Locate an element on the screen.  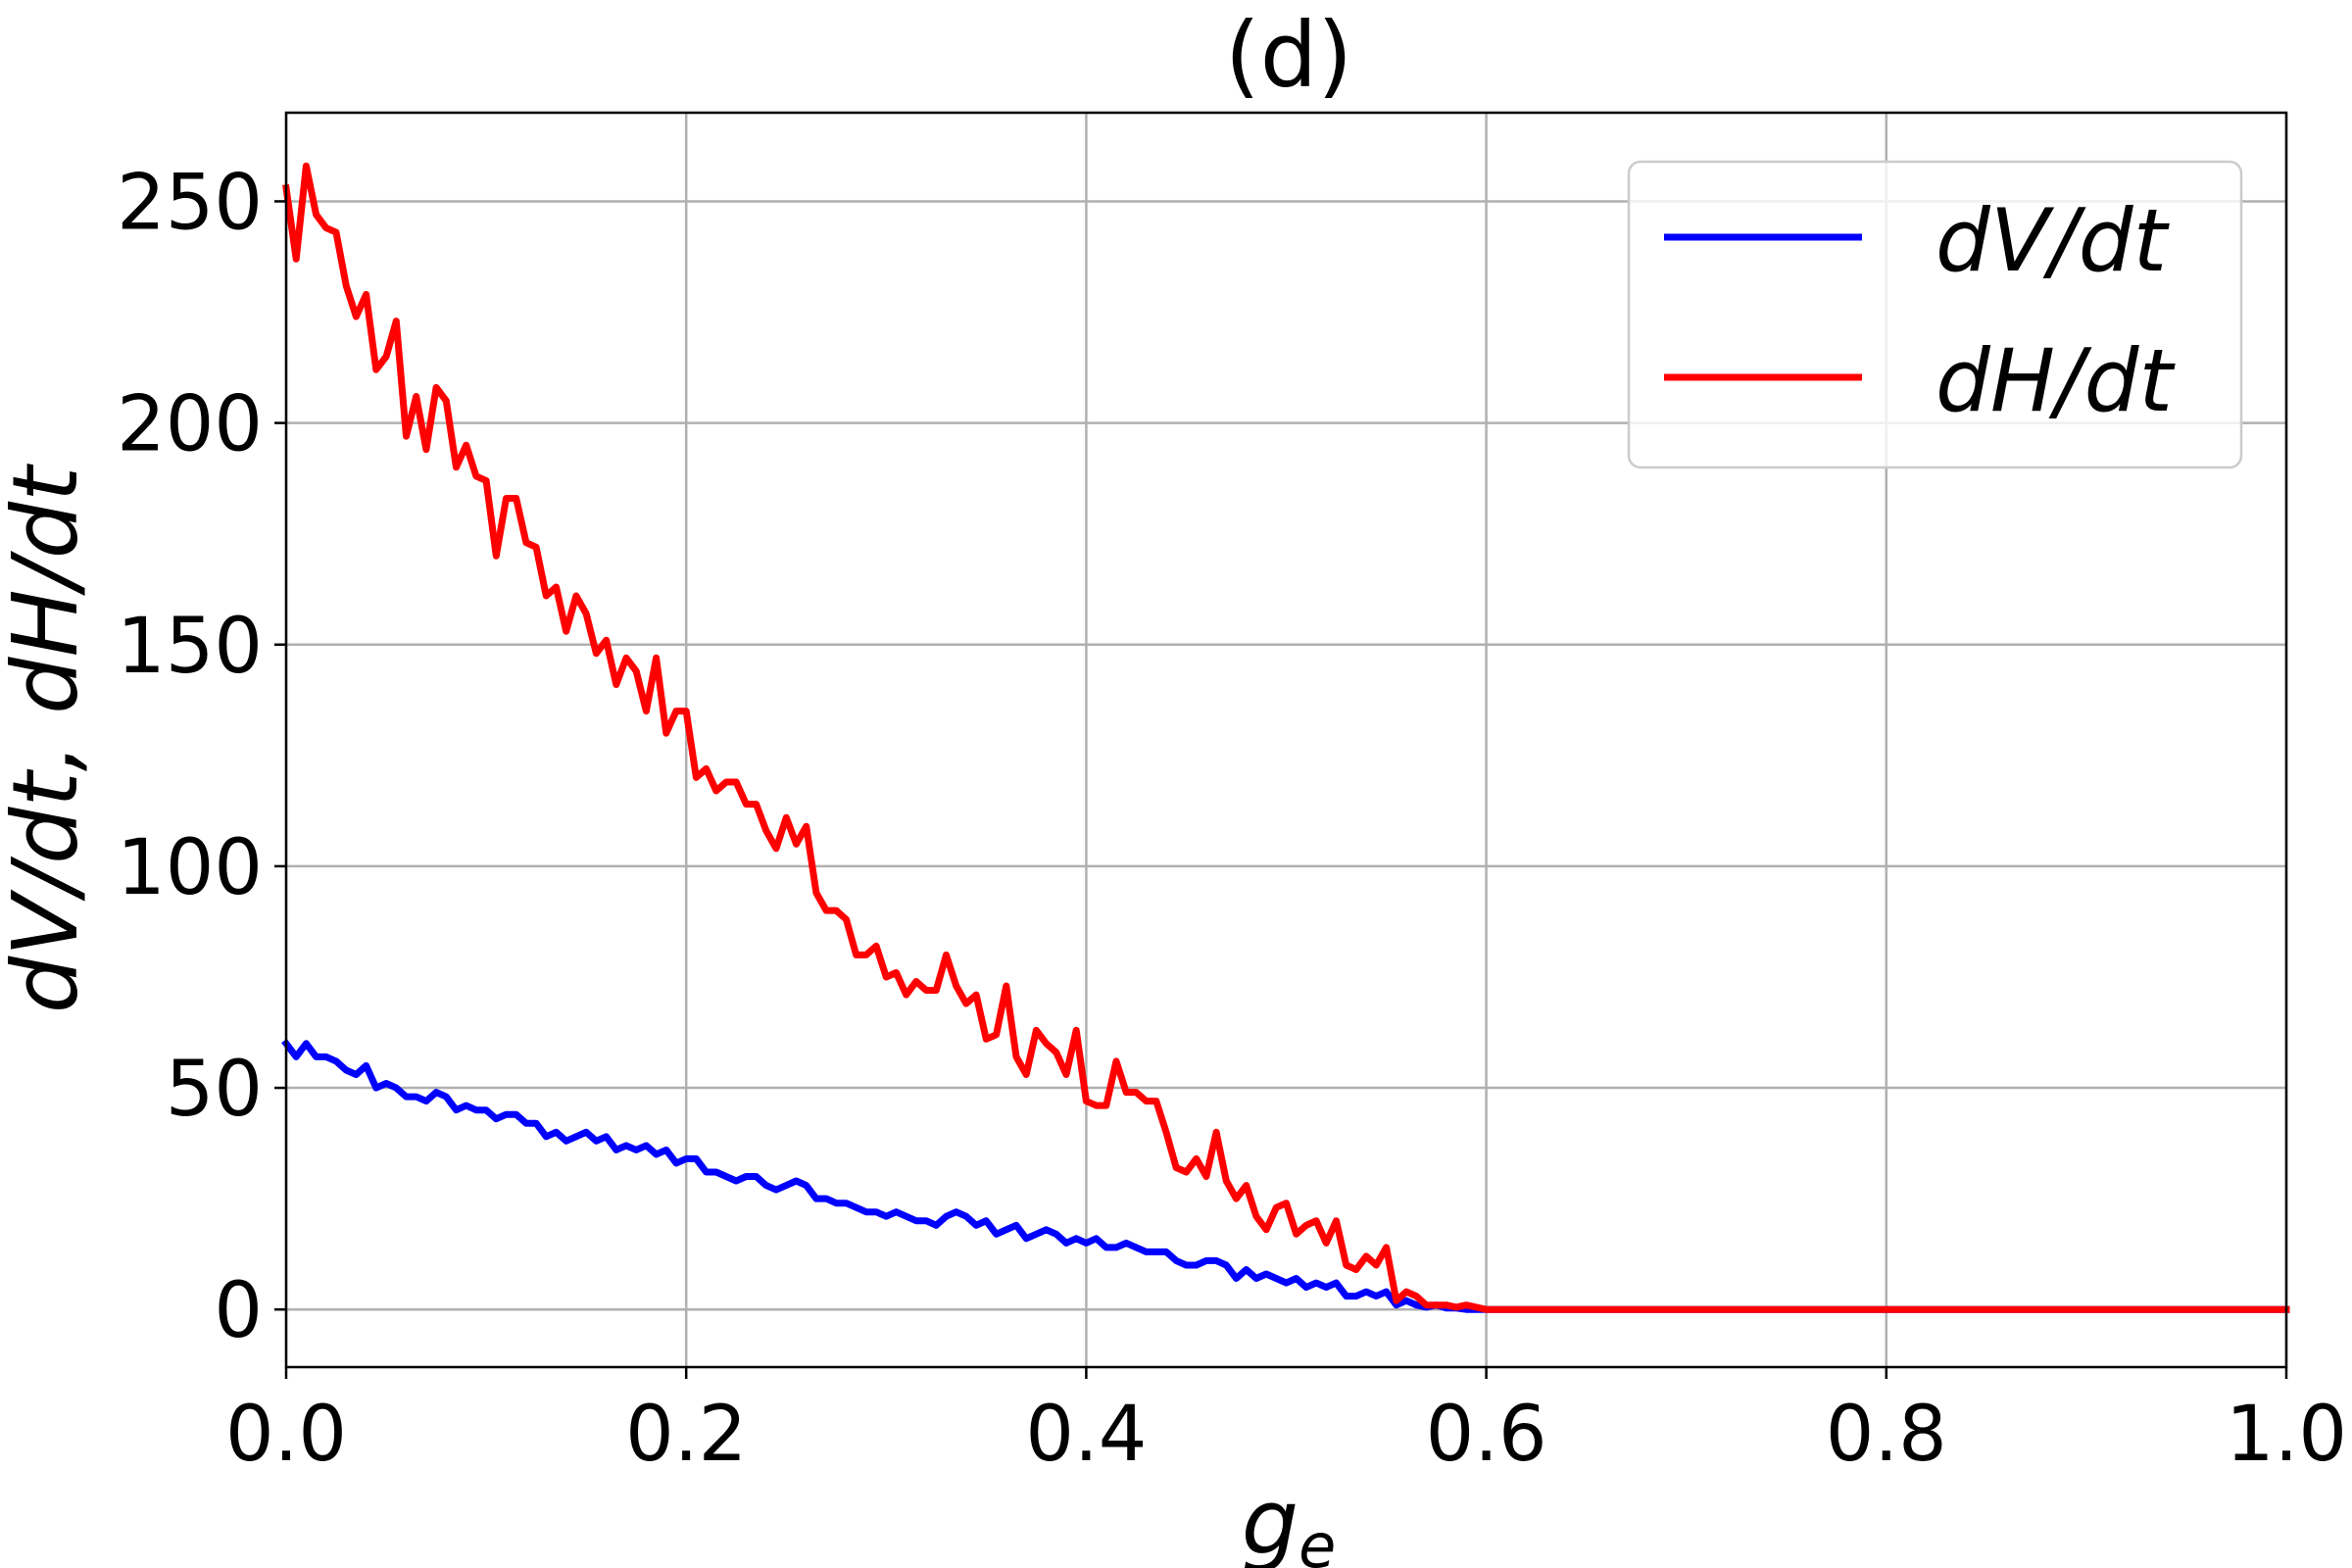
x-axis-label: ge is located at coordinates (1289, 1519).